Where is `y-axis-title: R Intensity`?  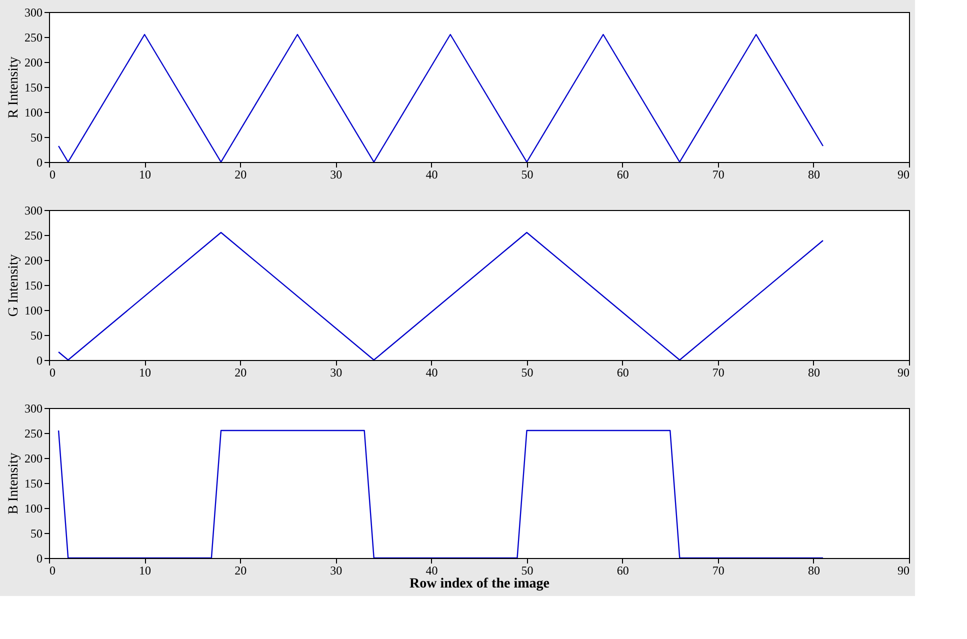 y-axis-title: R Intensity is located at coordinates (14, 87).